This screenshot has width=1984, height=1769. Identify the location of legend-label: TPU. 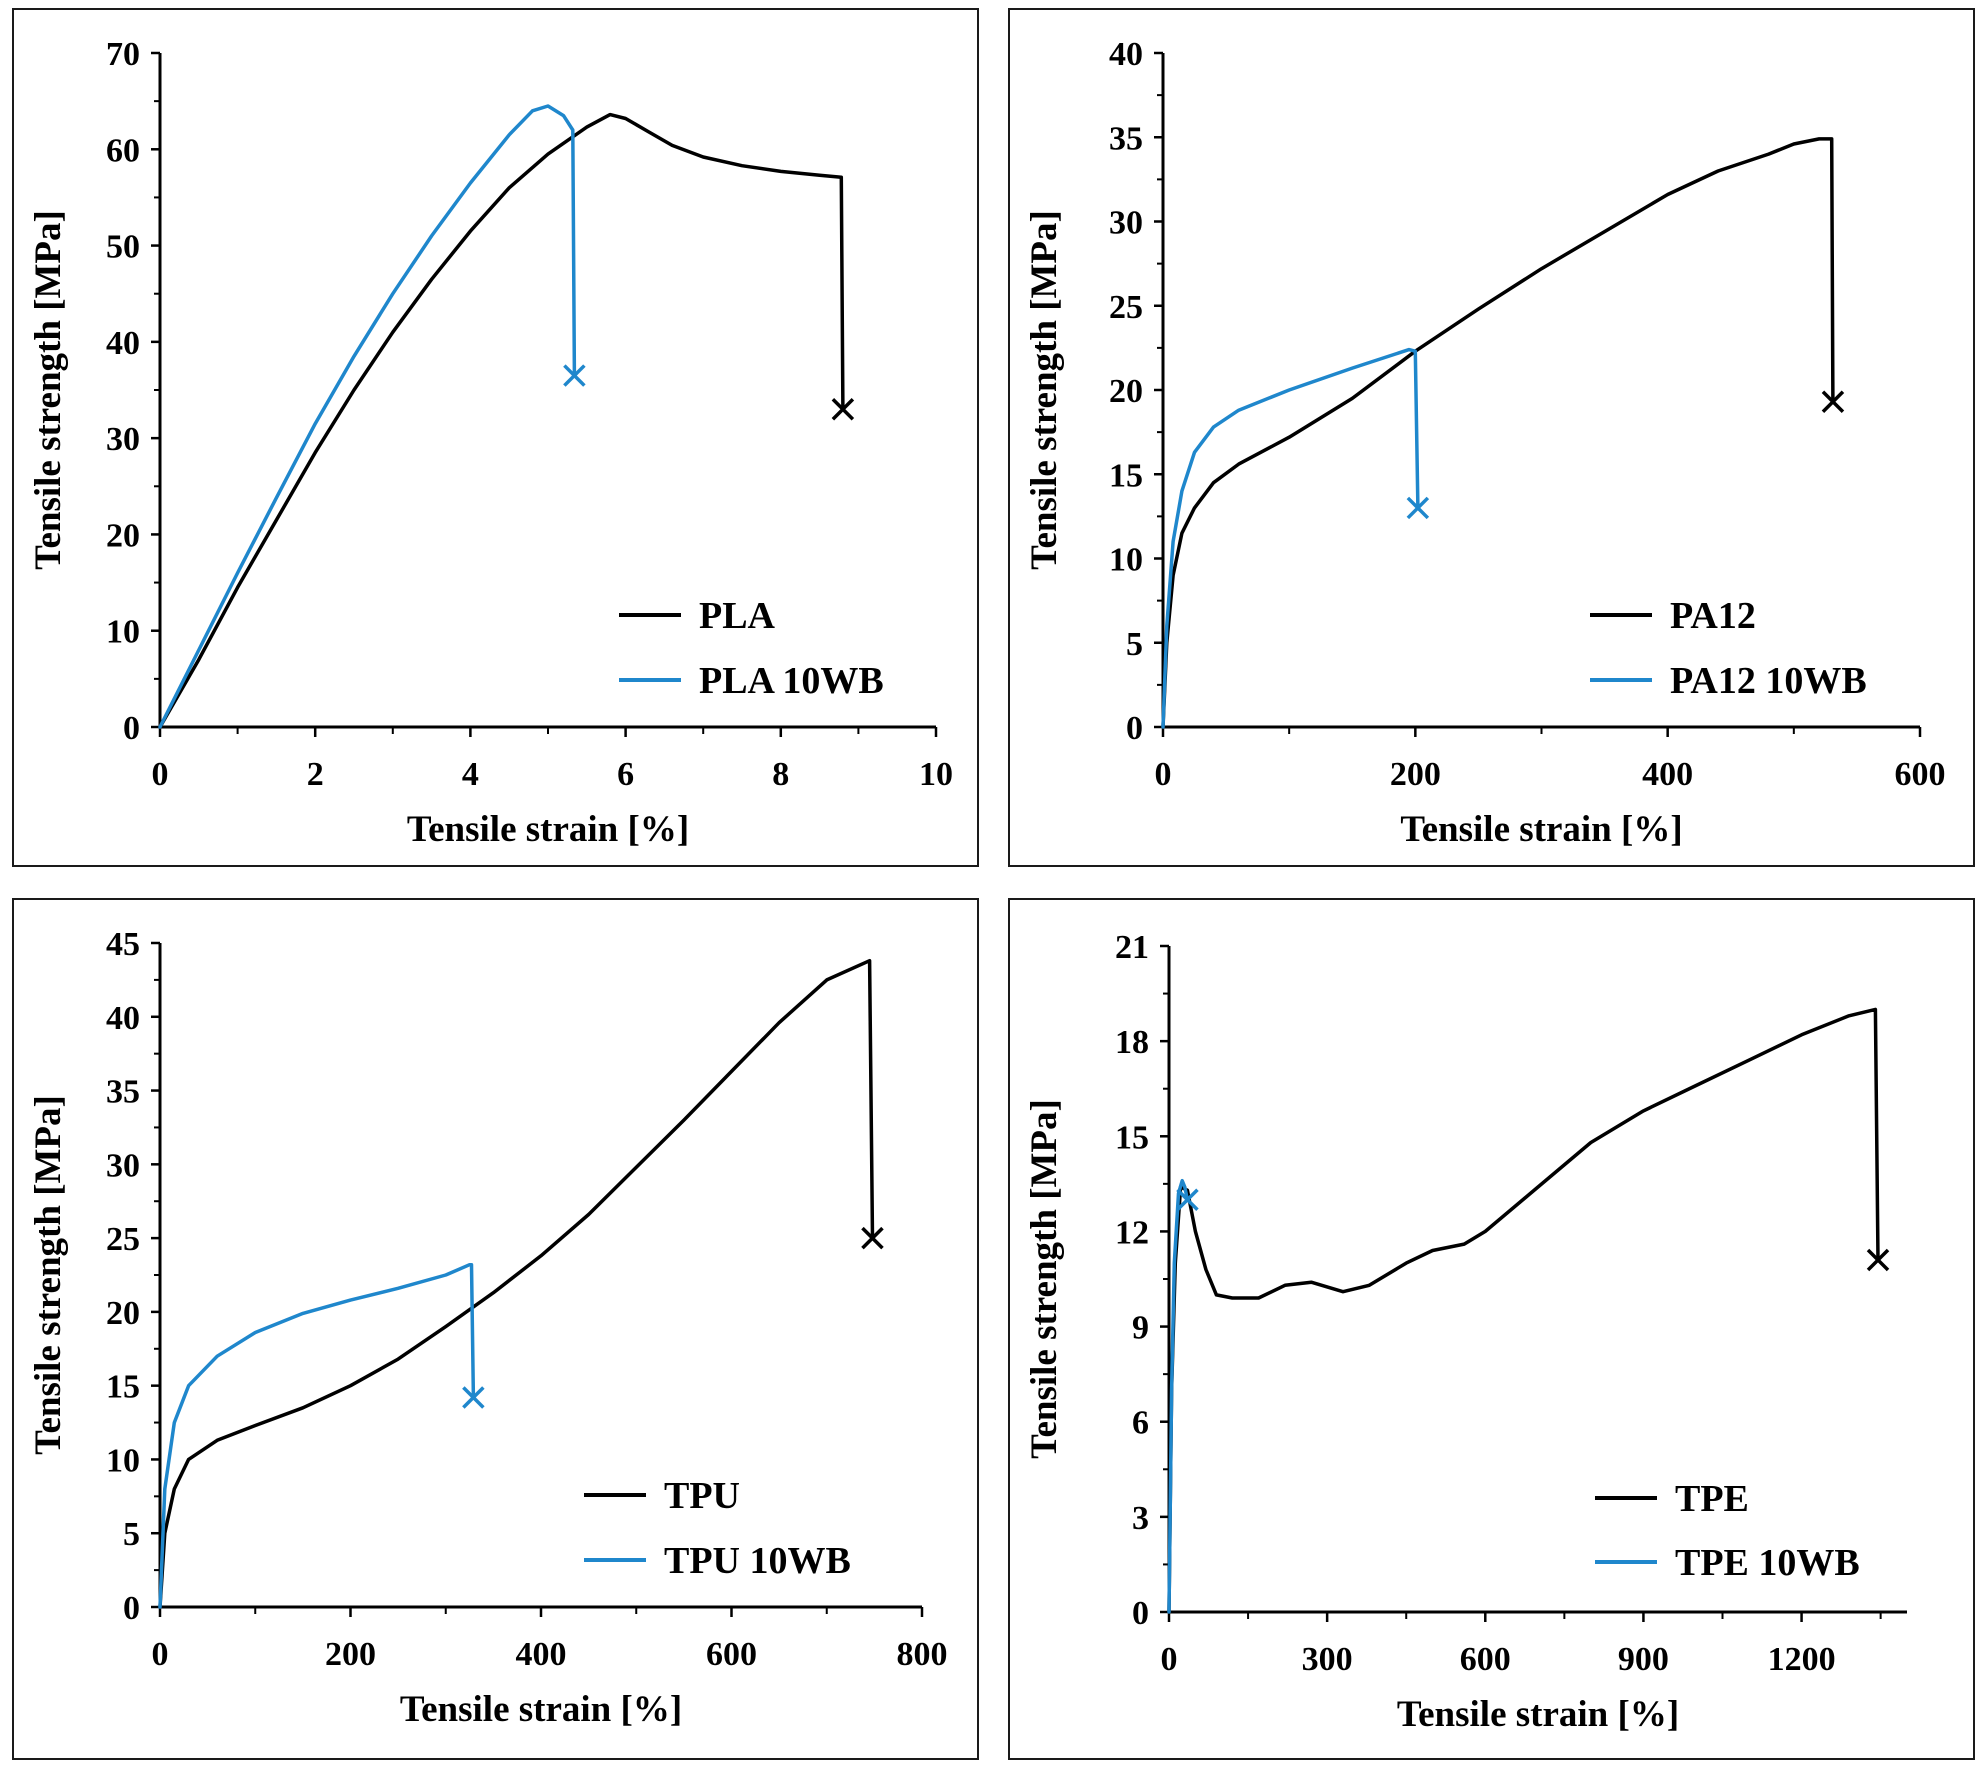
(702, 1496).